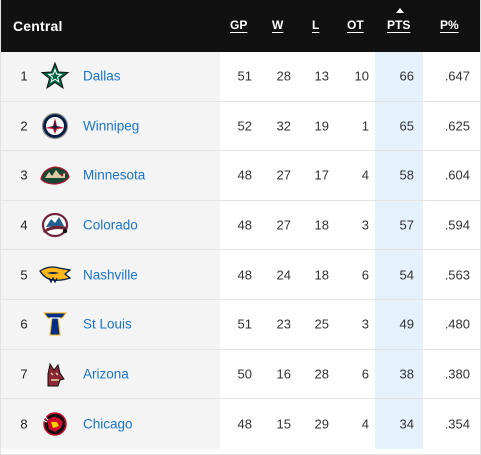 The width and height of the screenshot is (481, 455). Describe the element at coordinates (102, 76) in the screenshot. I see `team-link: Dallas` at that location.